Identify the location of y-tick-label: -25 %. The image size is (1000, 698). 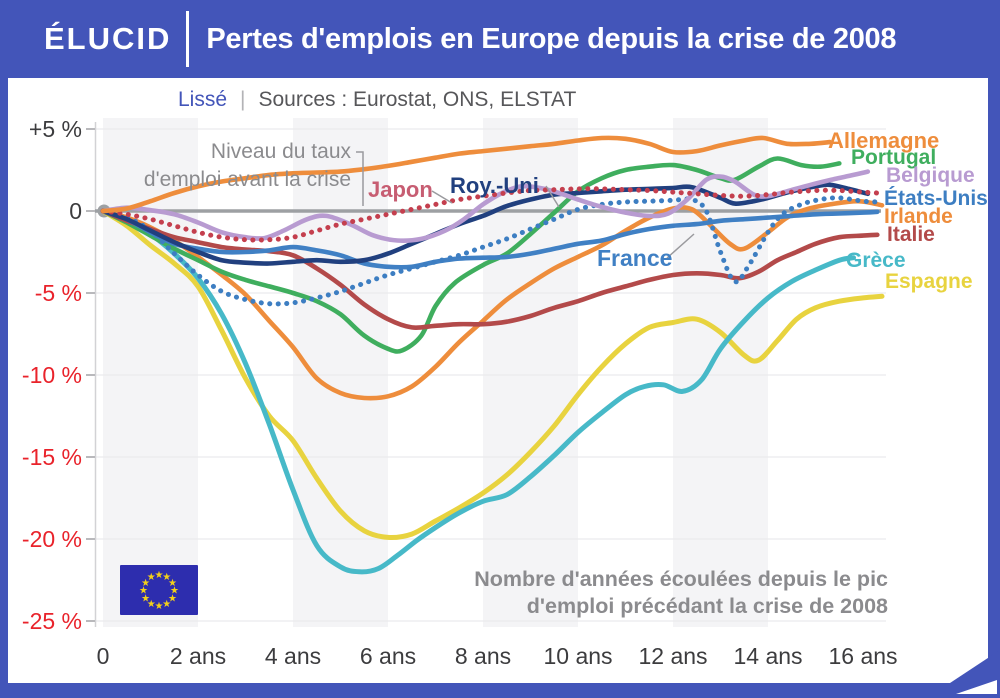
(52, 621).